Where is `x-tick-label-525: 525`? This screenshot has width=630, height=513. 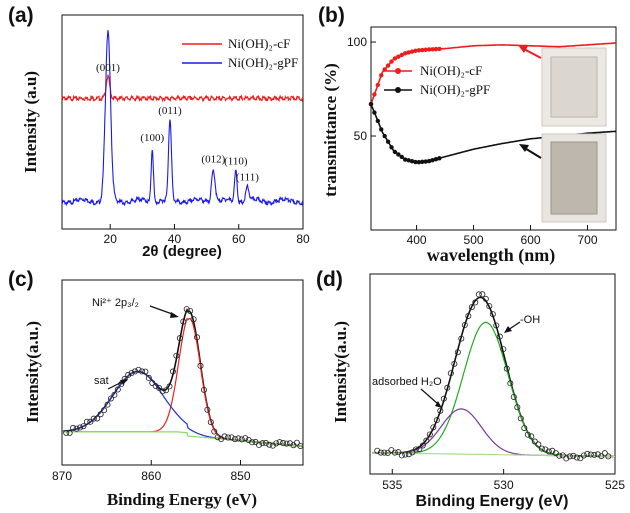 x-tick-label-525: 525 is located at coordinates (615, 485).